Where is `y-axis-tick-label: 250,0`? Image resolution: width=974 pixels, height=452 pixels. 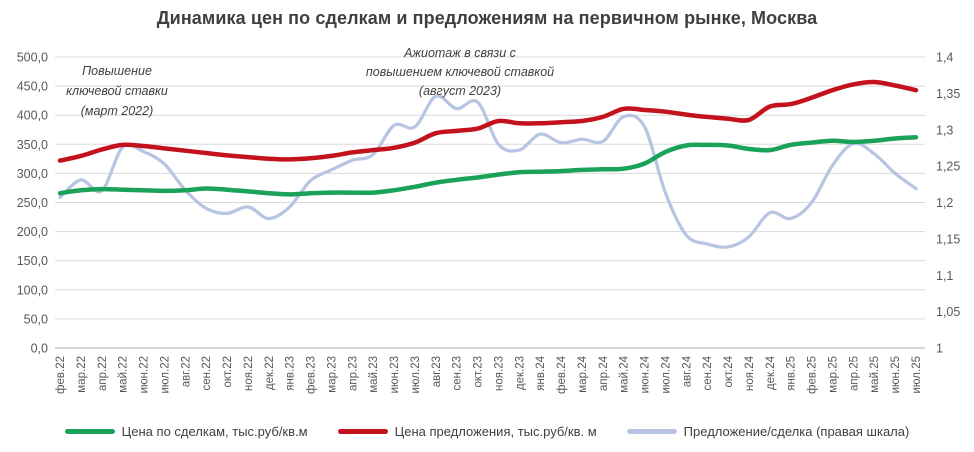
y-axis-tick-label: 250,0 is located at coordinates (32, 203).